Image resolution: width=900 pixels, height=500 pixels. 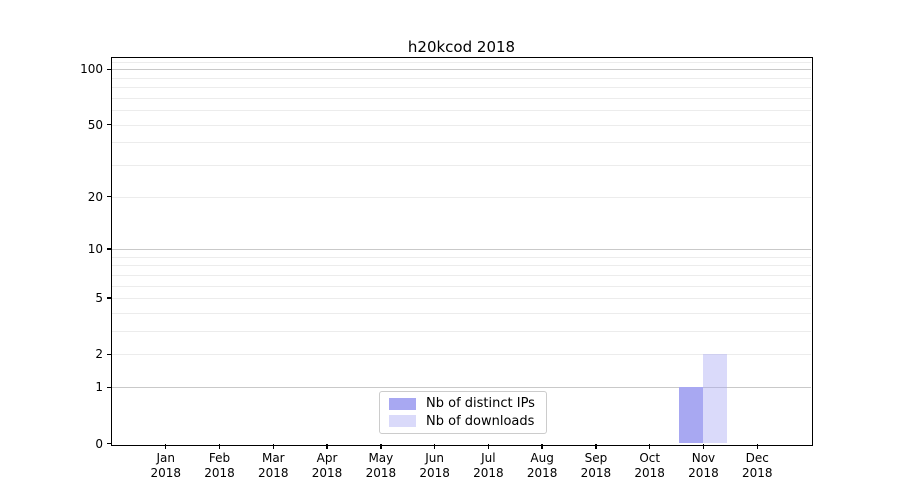 What do you see at coordinates (691, 415) in the screenshot?
I see `bar-distinct-ips-nov` at bounding box center [691, 415].